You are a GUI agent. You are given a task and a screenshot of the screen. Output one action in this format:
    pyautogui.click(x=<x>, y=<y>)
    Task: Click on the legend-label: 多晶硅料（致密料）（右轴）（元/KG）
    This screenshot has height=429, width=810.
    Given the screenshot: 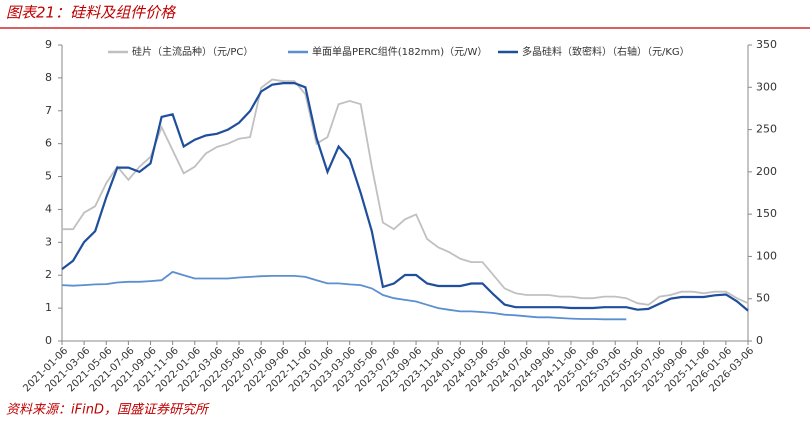 What is the action you would take?
    pyautogui.click(x=606, y=51)
    